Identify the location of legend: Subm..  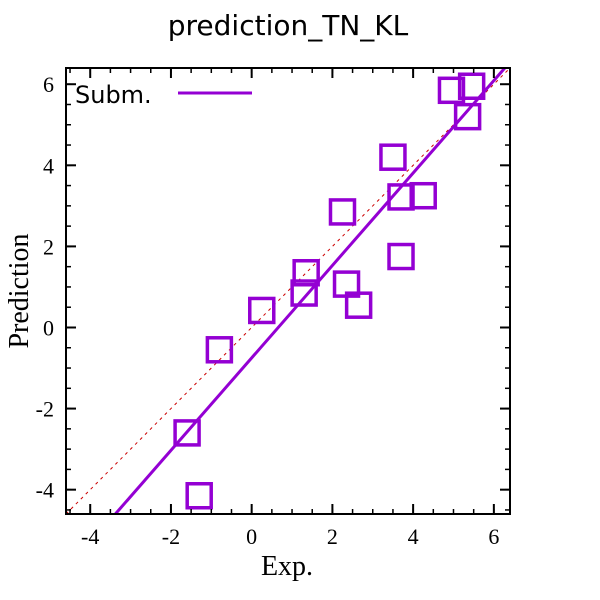
(163, 95).